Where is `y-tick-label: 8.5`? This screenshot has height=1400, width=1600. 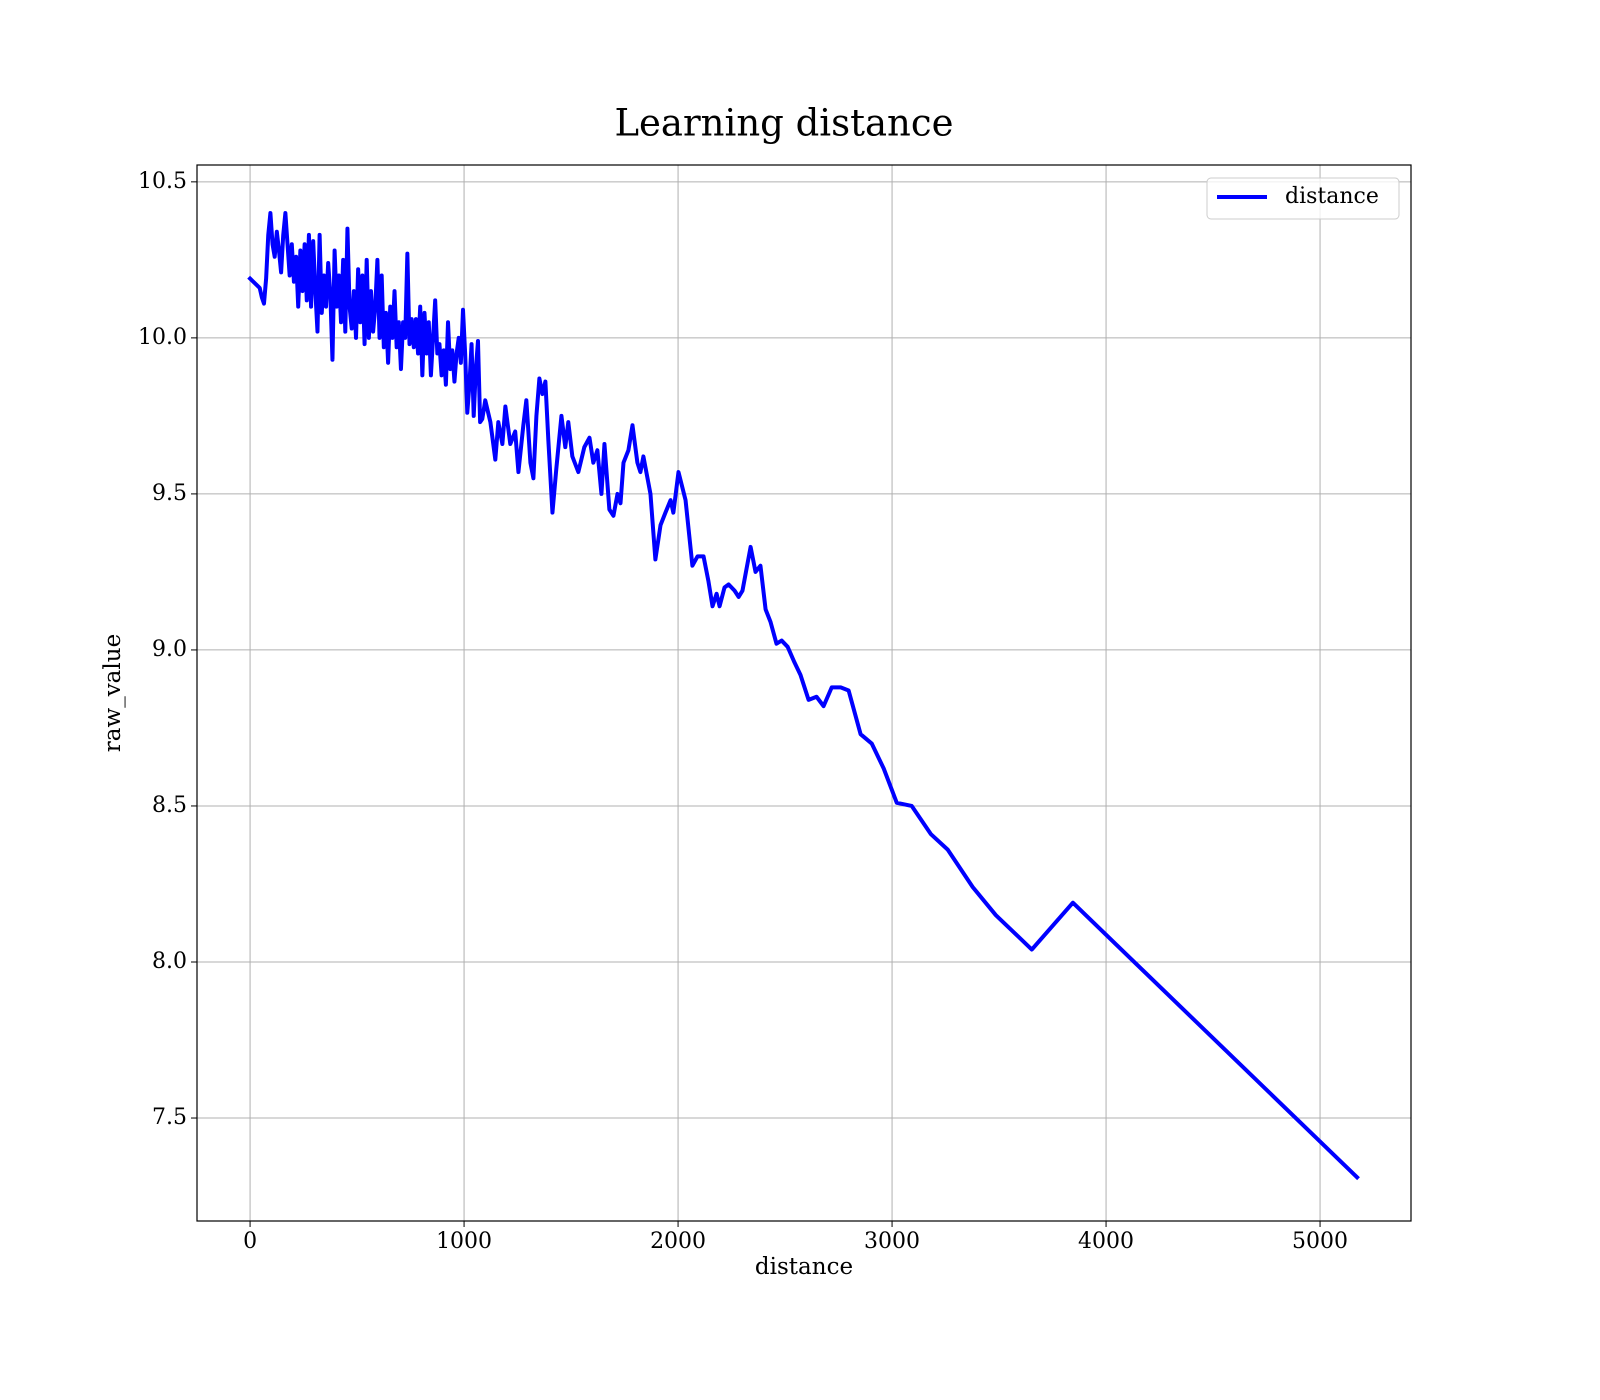
y-tick-label: 8.5 is located at coordinates (169, 805).